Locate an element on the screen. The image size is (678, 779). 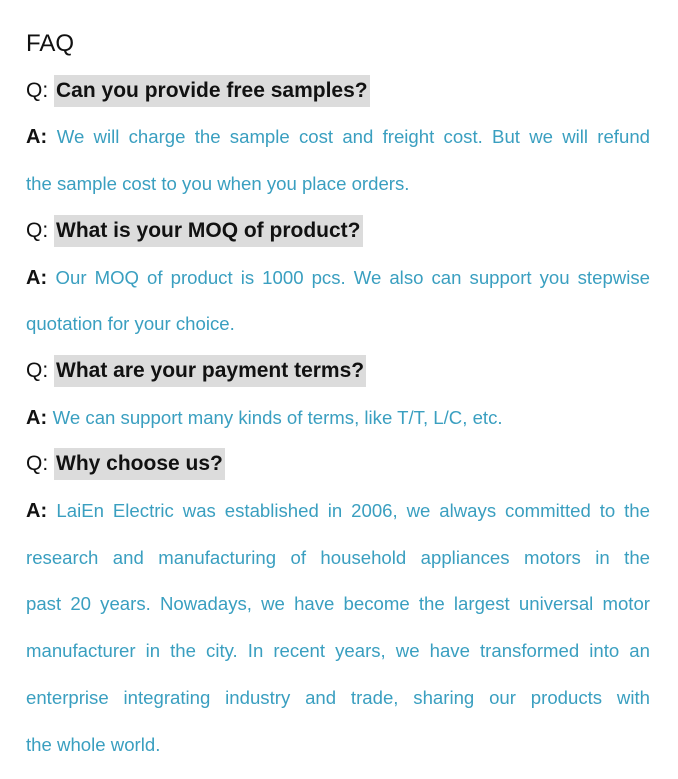
question-text: What are your payment terms? is located at coordinates (210, 370).